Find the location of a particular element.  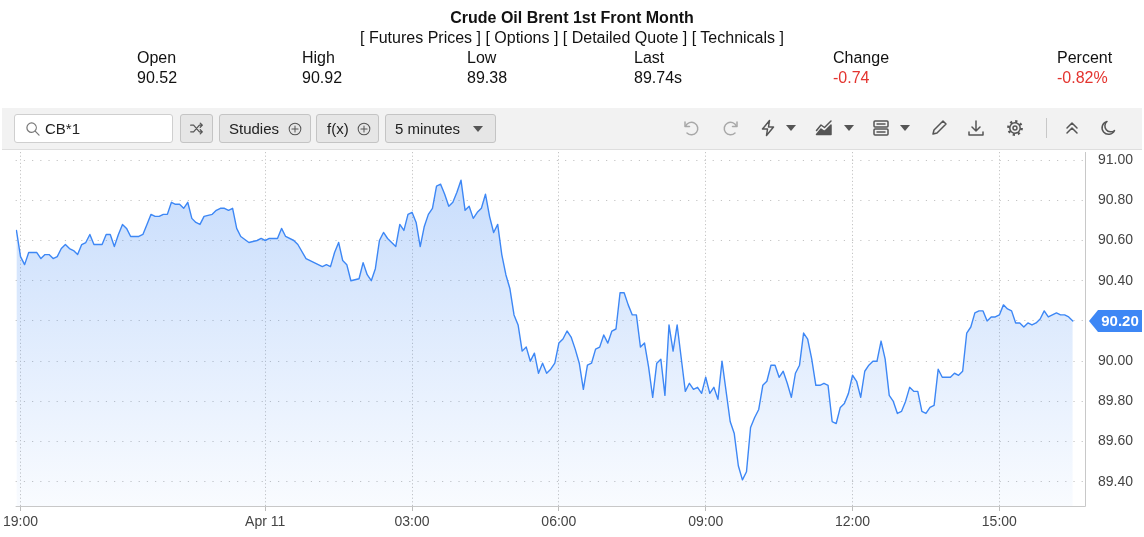

dropdown: 5 minutes is located at coordinates (440, 128).